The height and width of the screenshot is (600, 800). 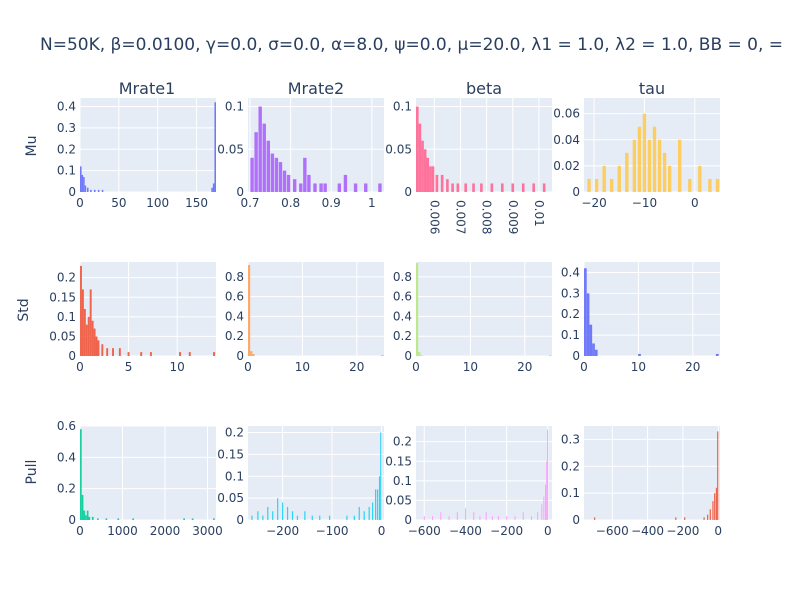 I want to click on y-tick-label: 0.05, so click(x=230, y=498).